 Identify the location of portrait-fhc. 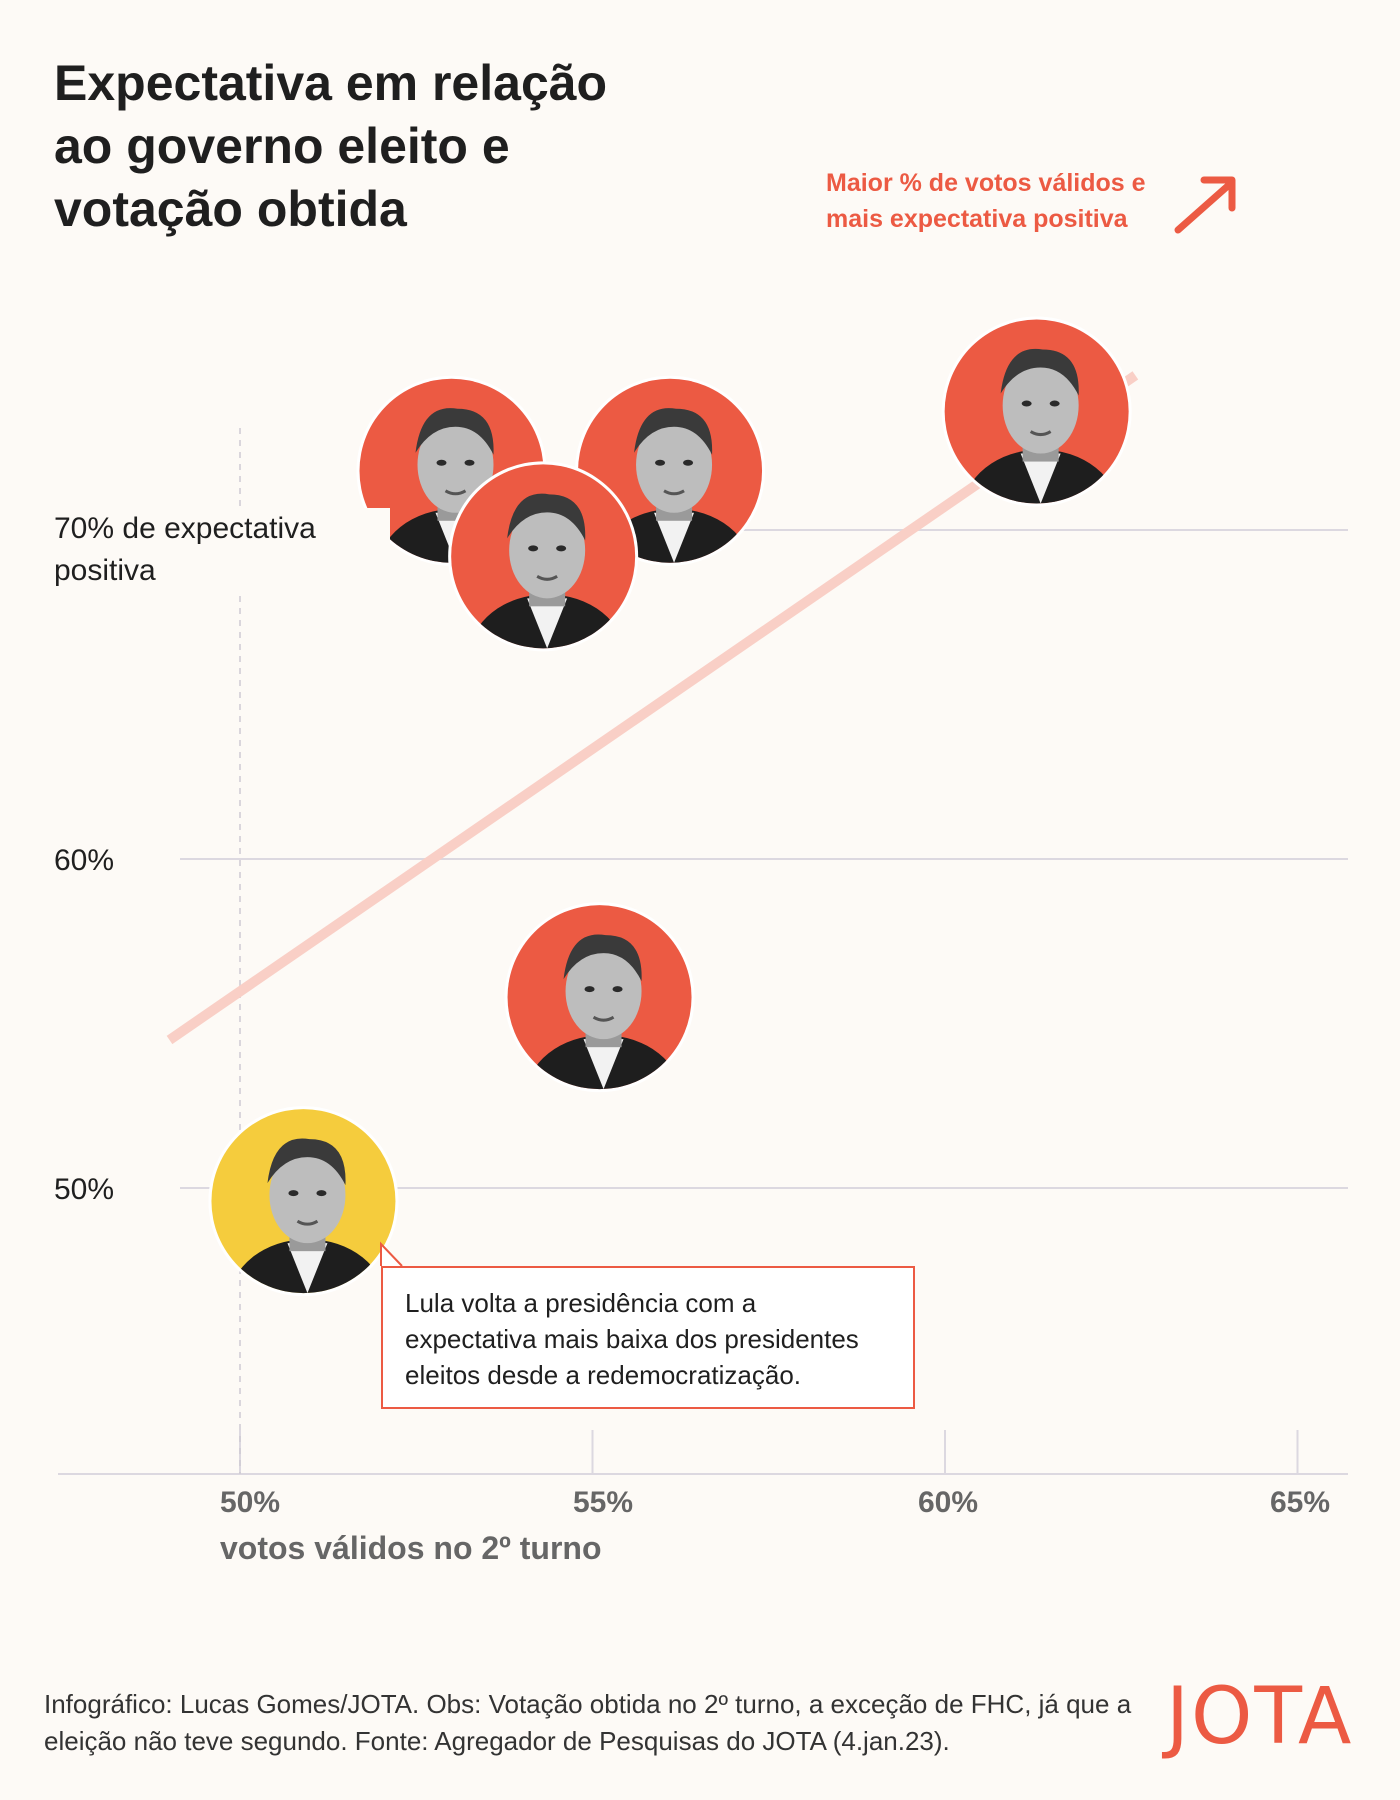
(547, 571).